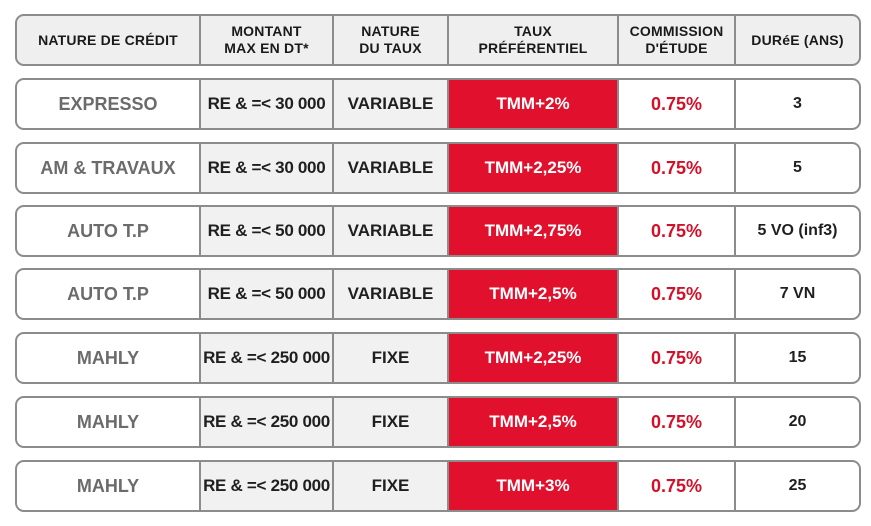  I want to click on header-taux-preferentiel: TAUX PRÉFÉRENTIEL, so click(534, 40).